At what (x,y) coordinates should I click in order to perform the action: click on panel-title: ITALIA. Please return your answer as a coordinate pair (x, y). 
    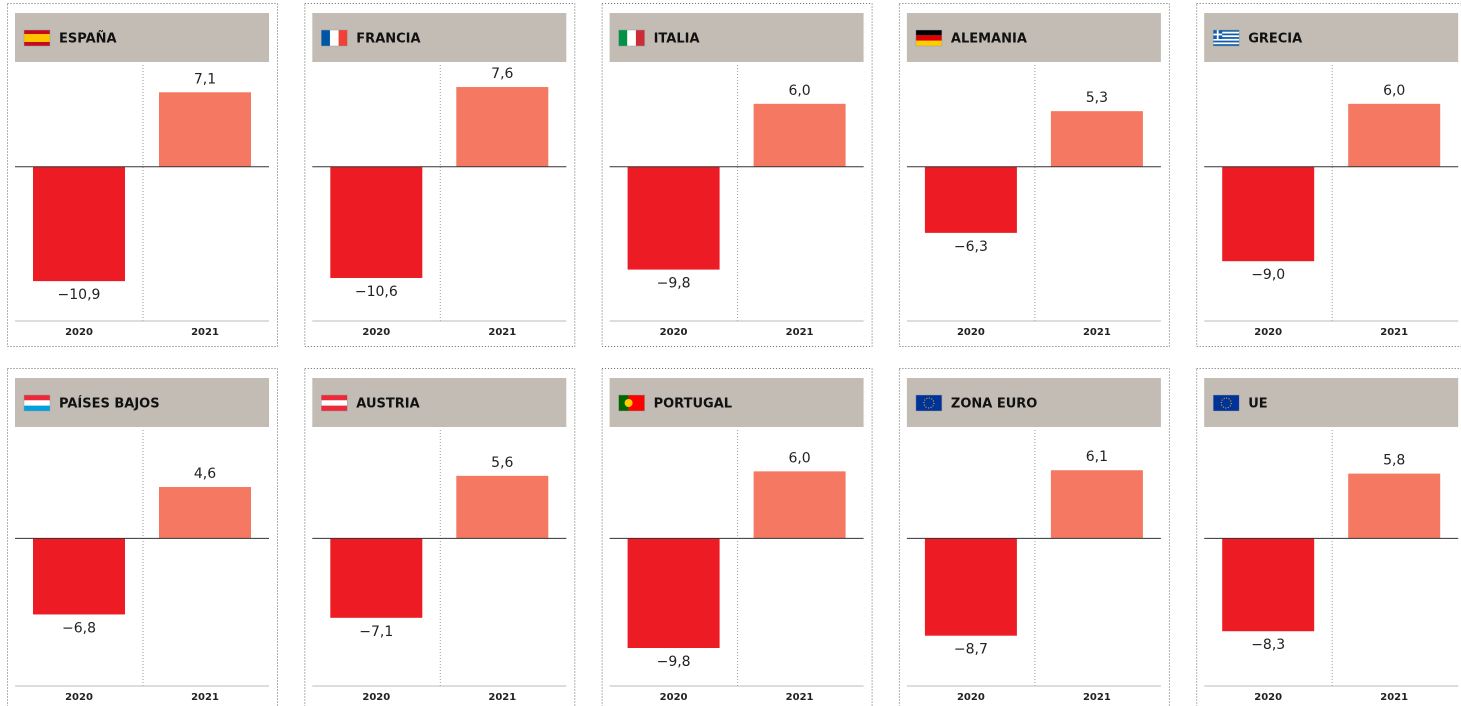
    Looking at the image, I should click on (677, 39).